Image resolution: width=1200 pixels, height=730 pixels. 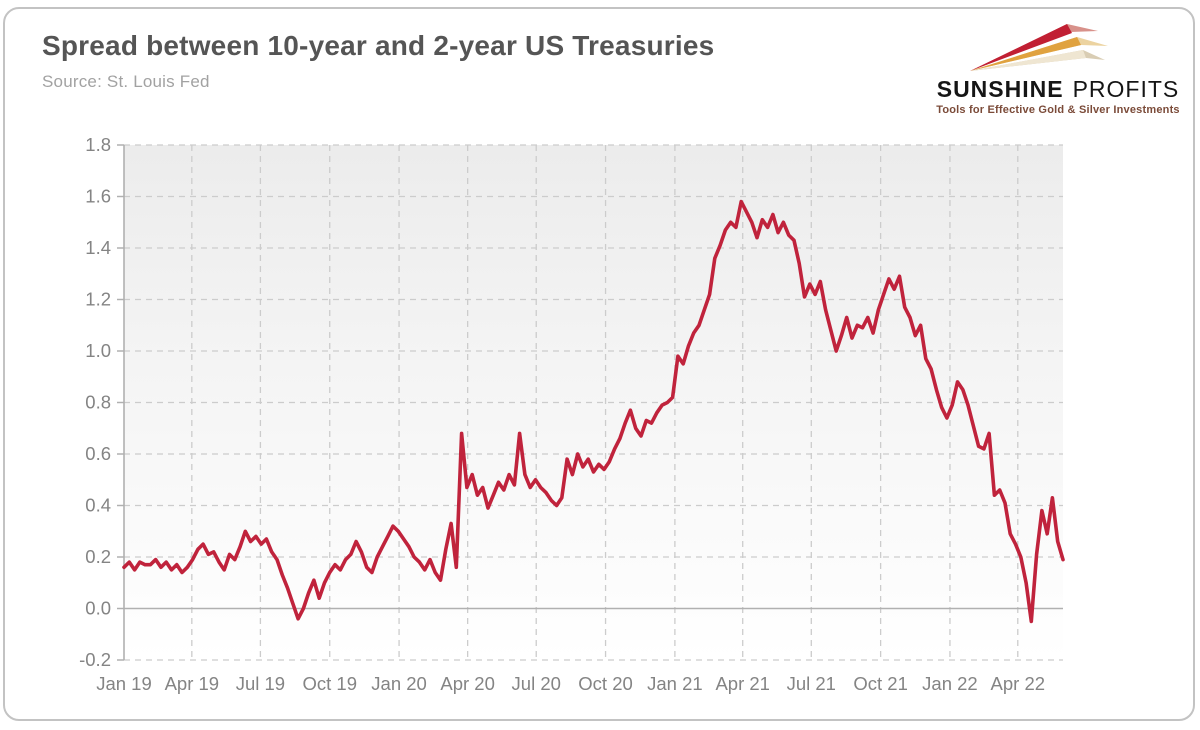 What do you see at coordinates (121, 402) in the screenshot?
I see `axis-layer` at bounding box center [121, 402].